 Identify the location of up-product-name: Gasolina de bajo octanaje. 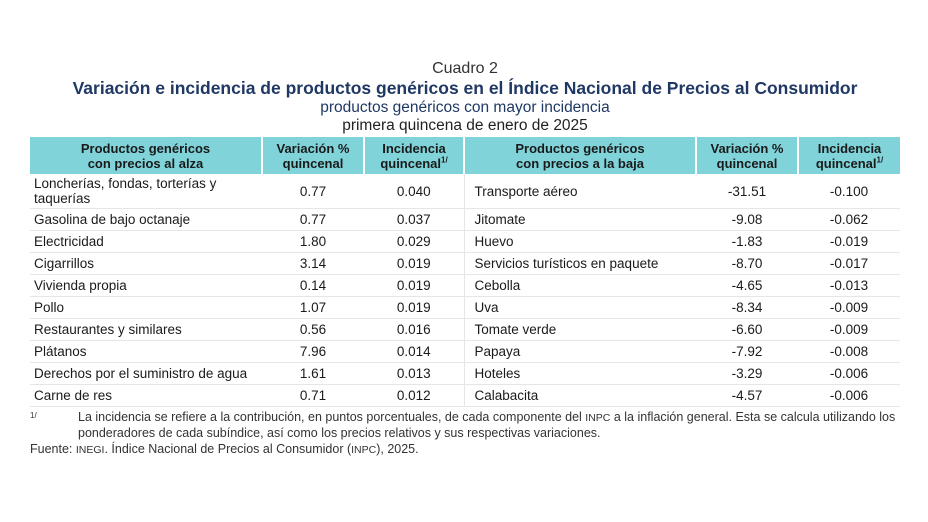
(146, 219).